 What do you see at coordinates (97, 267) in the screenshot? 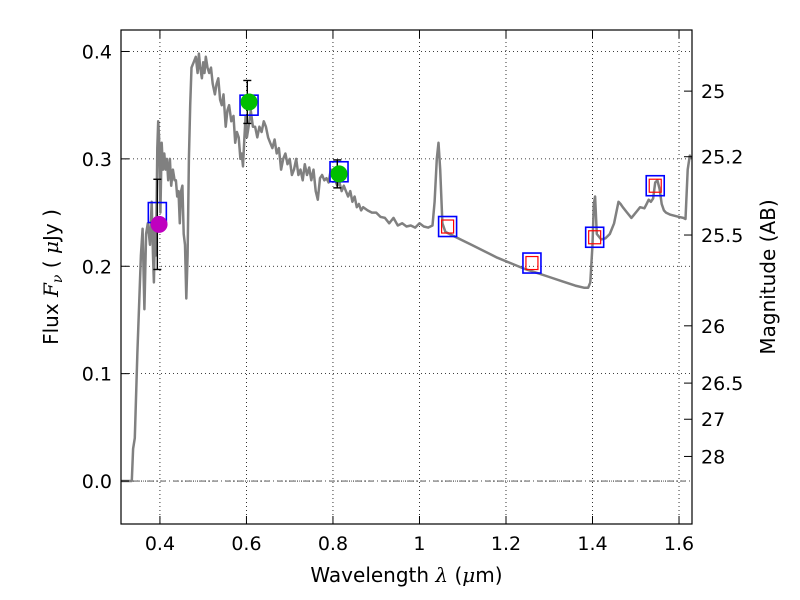
I see `y-tick-label: 0.2` at bounding box center [97, 267].